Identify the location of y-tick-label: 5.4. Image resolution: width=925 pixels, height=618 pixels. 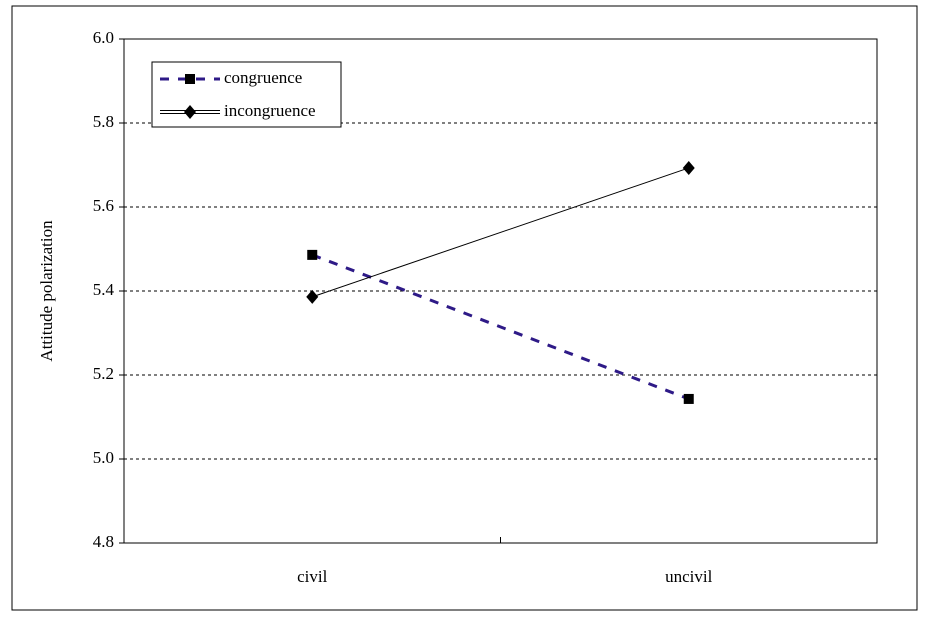
(104, 289).